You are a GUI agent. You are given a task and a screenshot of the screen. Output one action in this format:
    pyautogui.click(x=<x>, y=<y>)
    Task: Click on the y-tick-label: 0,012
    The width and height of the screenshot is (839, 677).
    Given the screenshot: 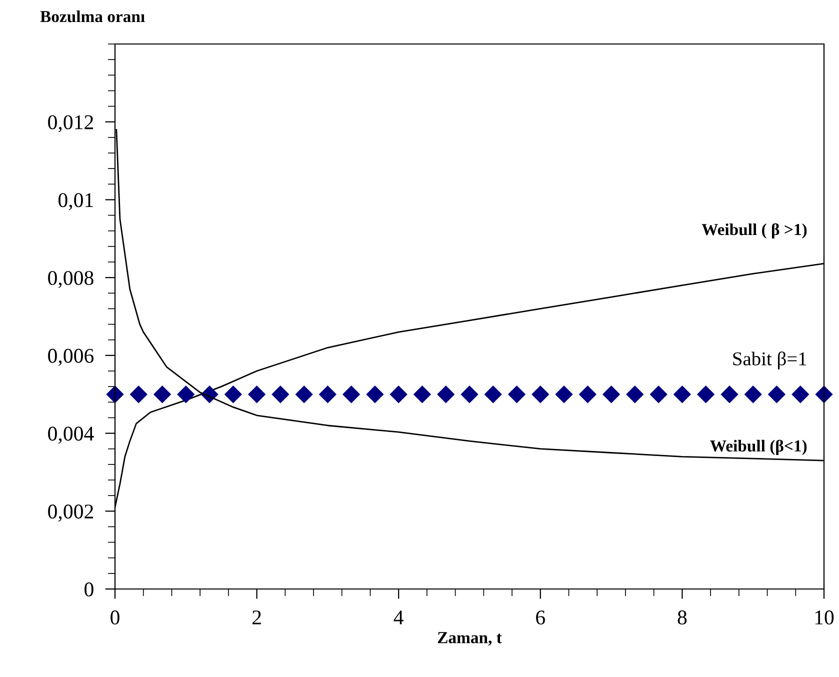 What is the action you would take?
    pyautogui.click(x=71, y=123)
    